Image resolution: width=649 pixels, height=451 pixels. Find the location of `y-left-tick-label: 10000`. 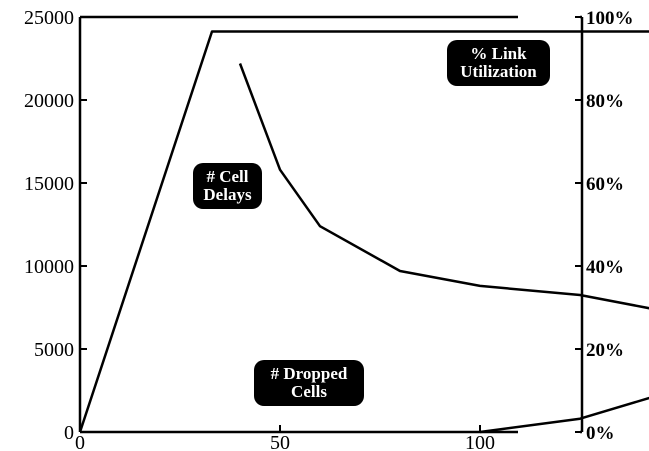

y-left-tick-label: 10000 is located at coordinates (49, 267).